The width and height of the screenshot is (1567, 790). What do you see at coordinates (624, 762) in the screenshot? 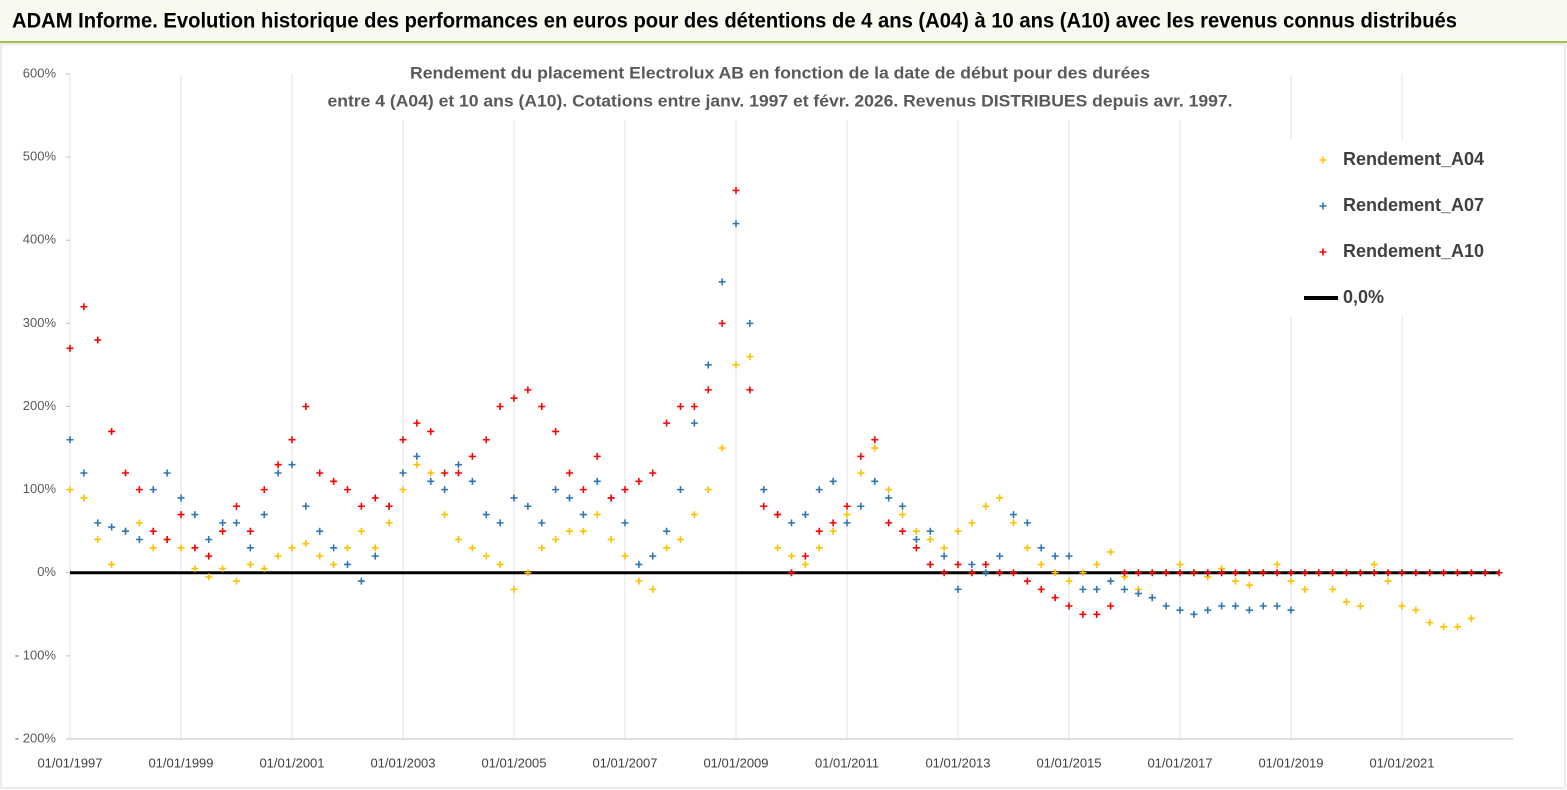
I see `x-tick-label: 01/01/2007` at bounding box center [624, 762].